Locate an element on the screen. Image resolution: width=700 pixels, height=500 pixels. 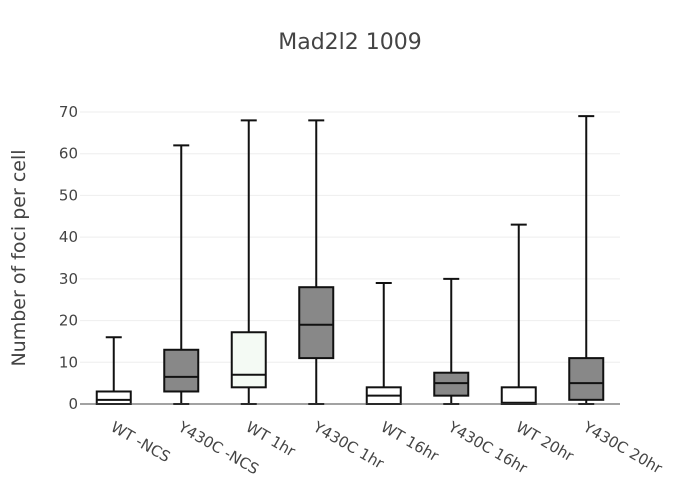
y-axis-label: Number of foci per cell is located at coordinates (19, 257).